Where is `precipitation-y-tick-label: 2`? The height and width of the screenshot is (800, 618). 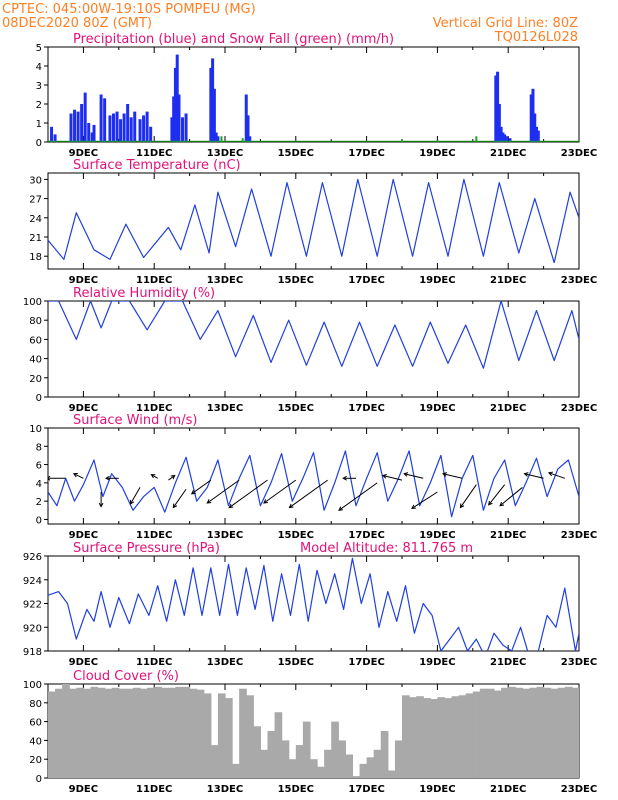
precipitation-y-tick-label: 2 is located at coordinates (39, 105).